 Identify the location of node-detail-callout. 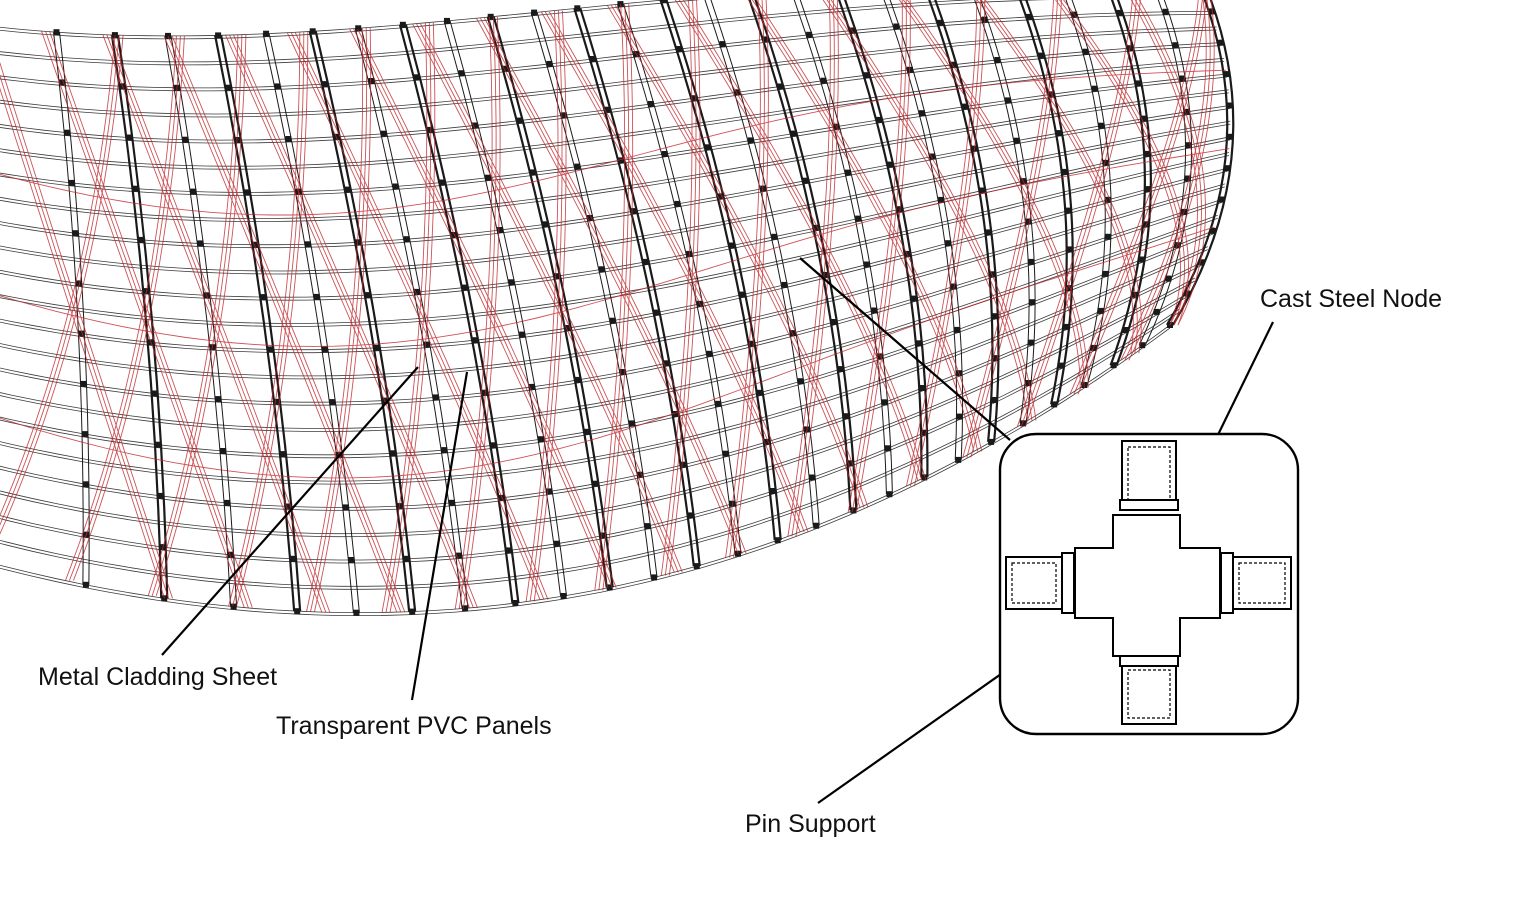
(1149, 584).